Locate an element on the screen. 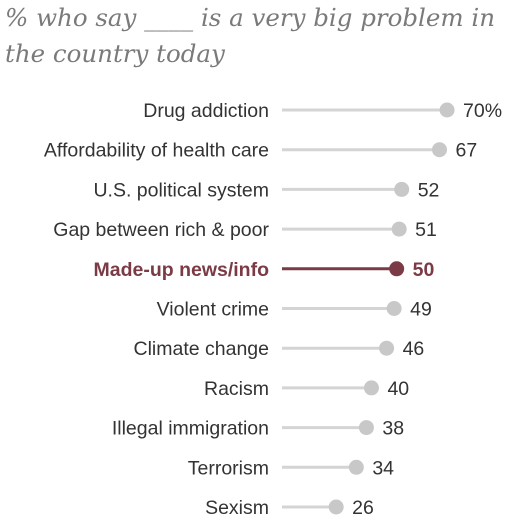  value-label: 26 is located at coordinates (363, 508).